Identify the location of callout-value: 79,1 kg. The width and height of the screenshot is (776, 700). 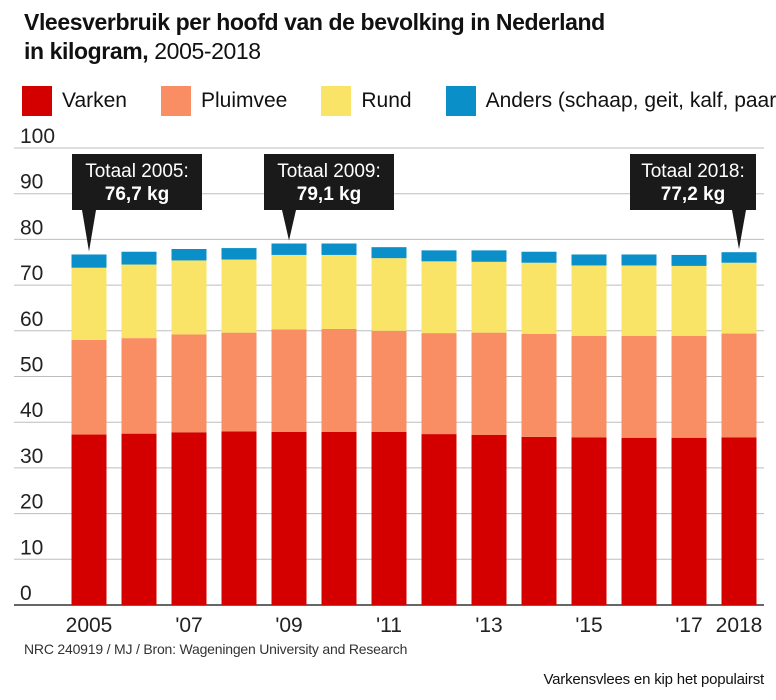
(329, 194).